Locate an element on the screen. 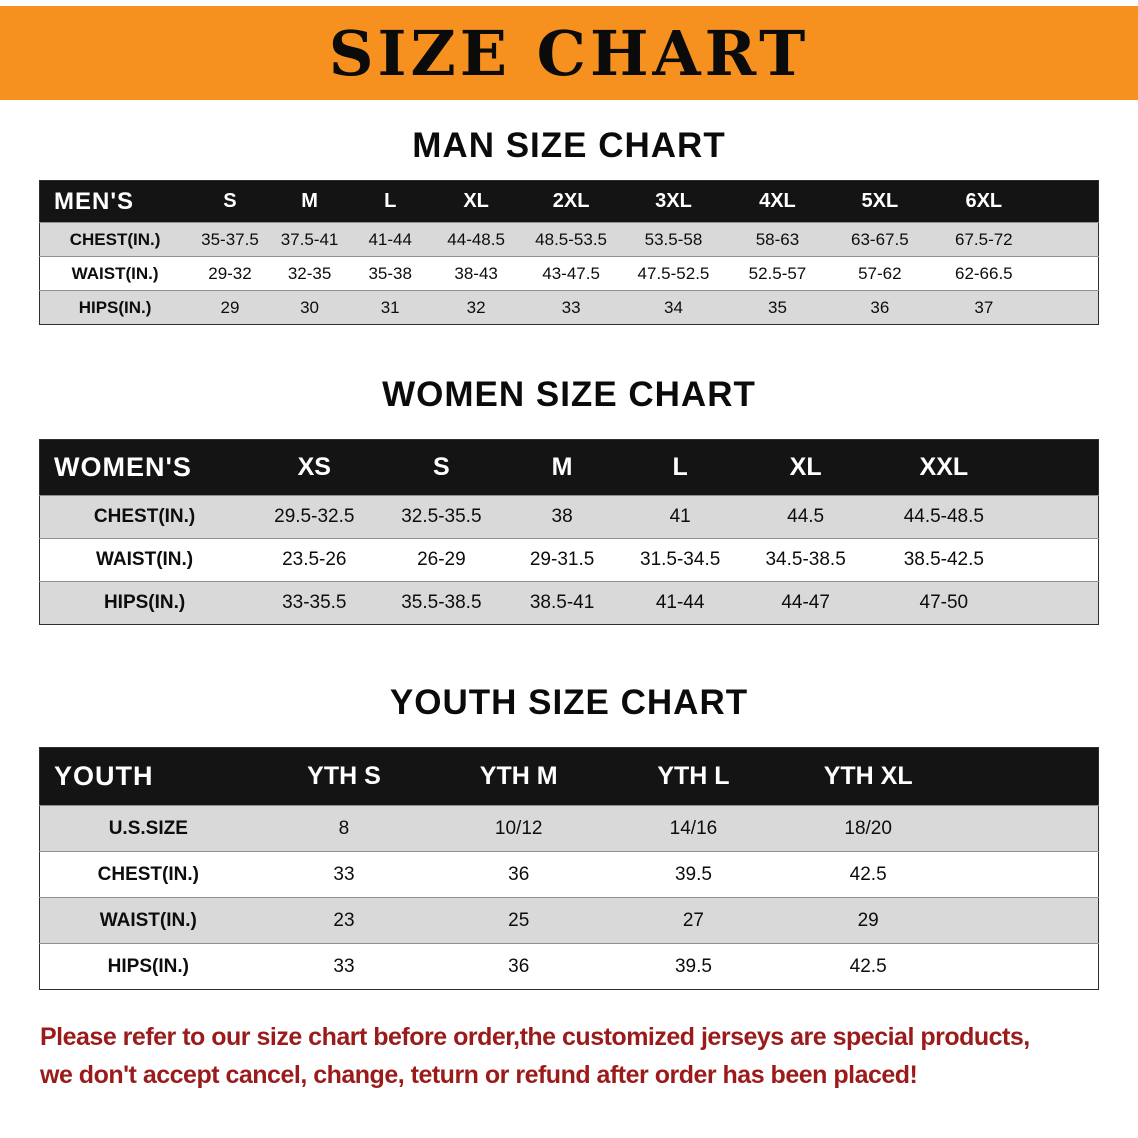 This screenshot has height=1138, width=1138. measurement-value-cell: 37.5-41 is located at coordinates (309, 239).